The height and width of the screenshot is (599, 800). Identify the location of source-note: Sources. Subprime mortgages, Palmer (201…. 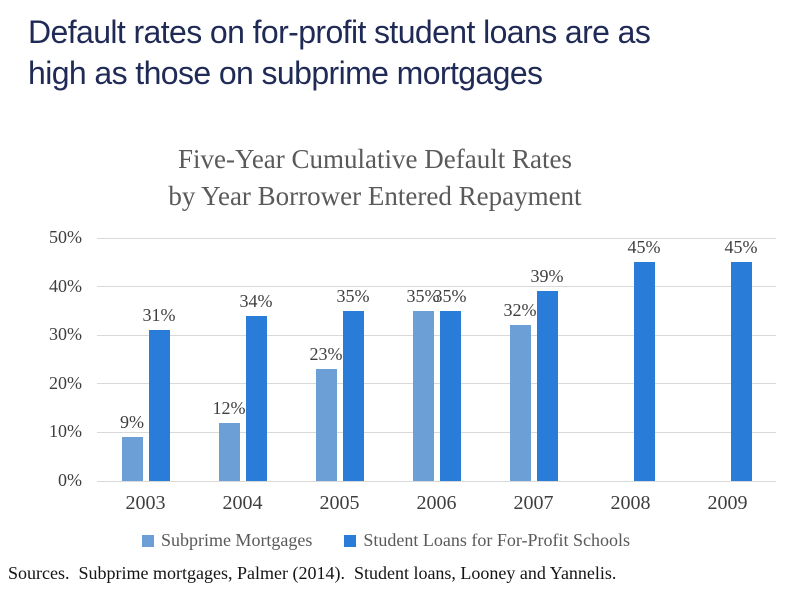
(312, 573).